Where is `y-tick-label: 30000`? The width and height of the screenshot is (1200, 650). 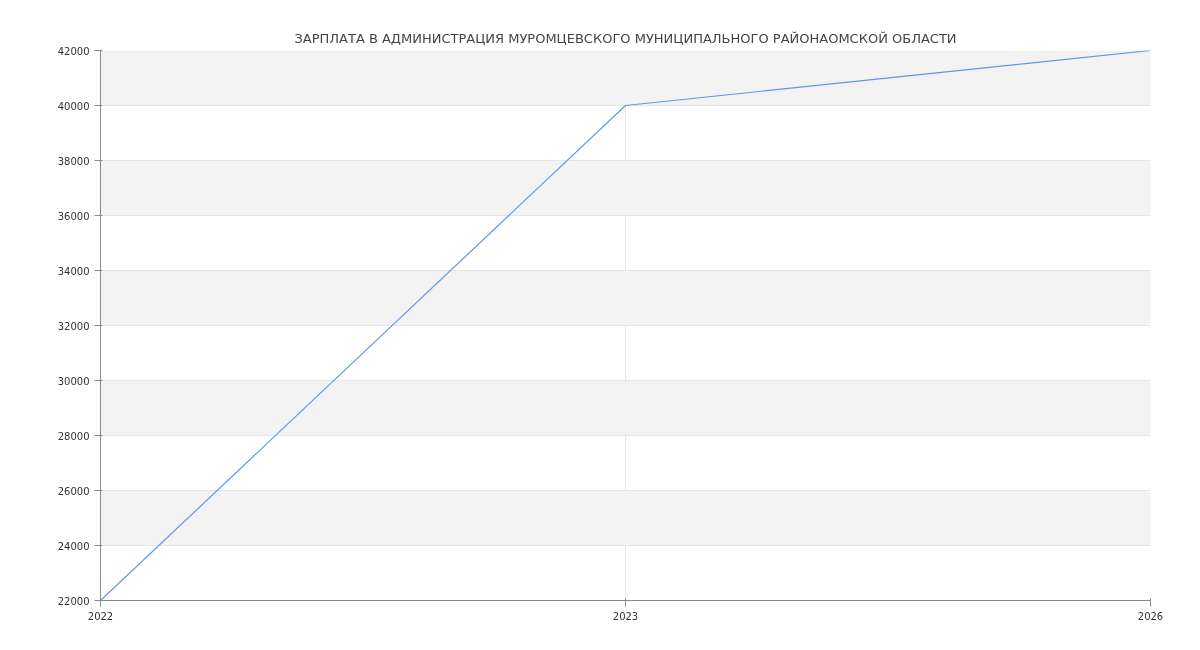 y-tick-label: 30000 is located at coordinates (73, 381).